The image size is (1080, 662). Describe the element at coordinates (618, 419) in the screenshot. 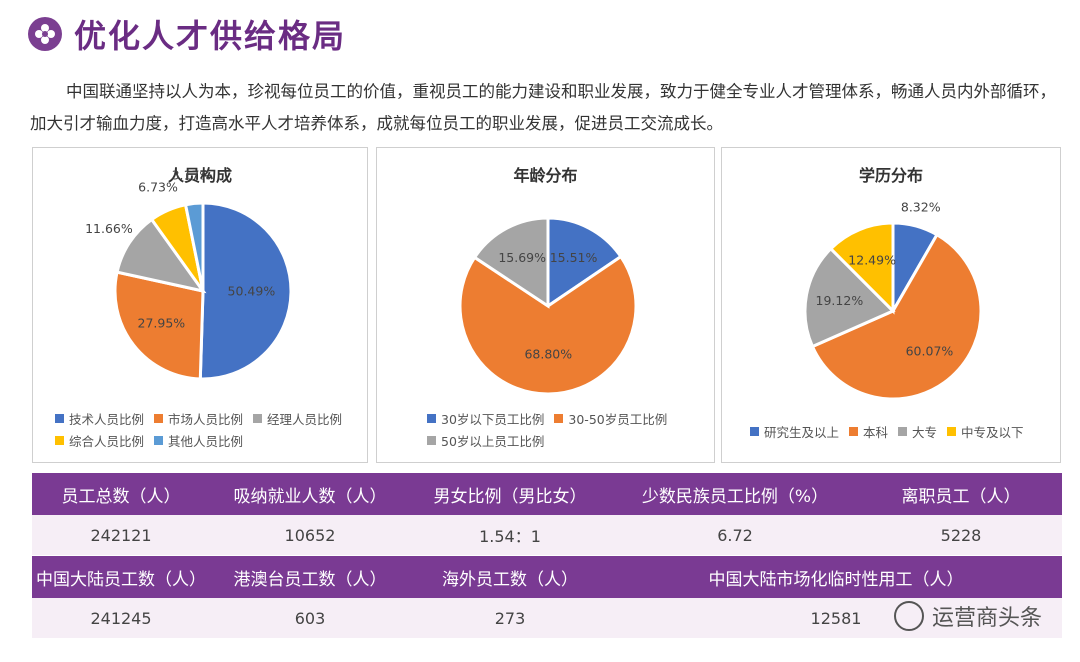

I see `legend-label: 30-50岁员工比例` at that location.